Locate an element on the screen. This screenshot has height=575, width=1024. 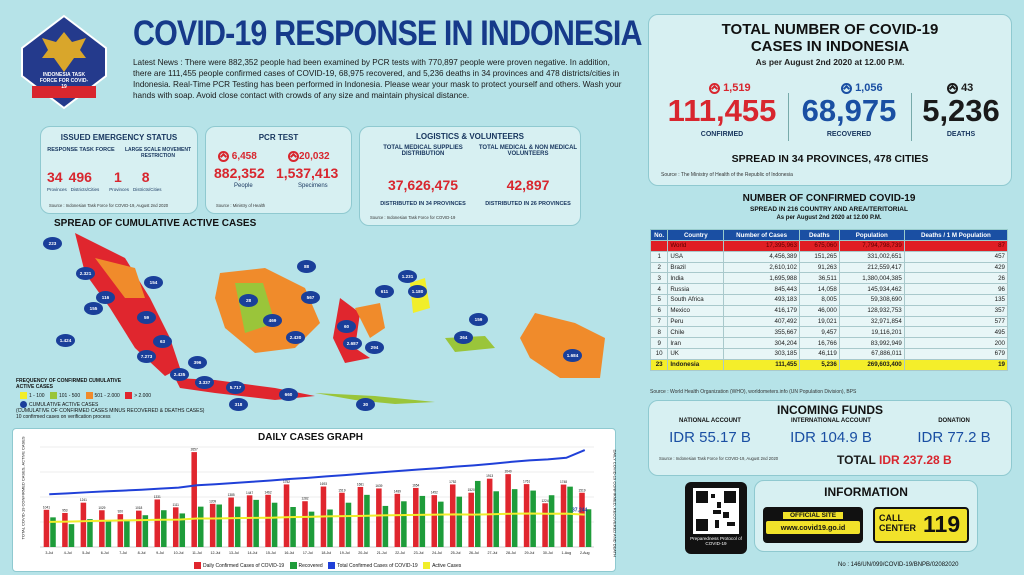
daily-confirmed-data-label: 1639 is located at coordinates (378, 486).